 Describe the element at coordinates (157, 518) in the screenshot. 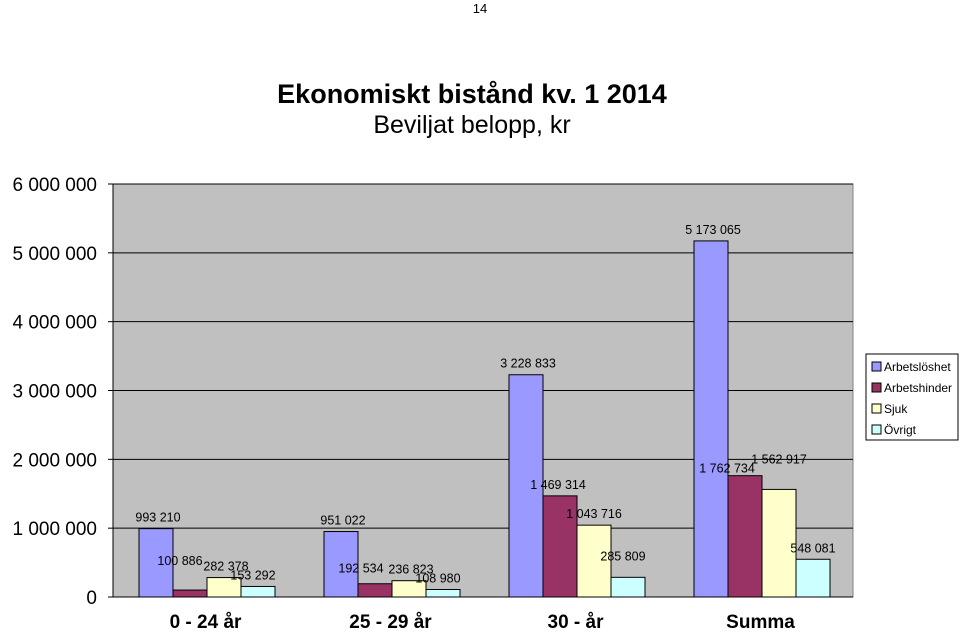

I see `data-label: 993 210` at that location.